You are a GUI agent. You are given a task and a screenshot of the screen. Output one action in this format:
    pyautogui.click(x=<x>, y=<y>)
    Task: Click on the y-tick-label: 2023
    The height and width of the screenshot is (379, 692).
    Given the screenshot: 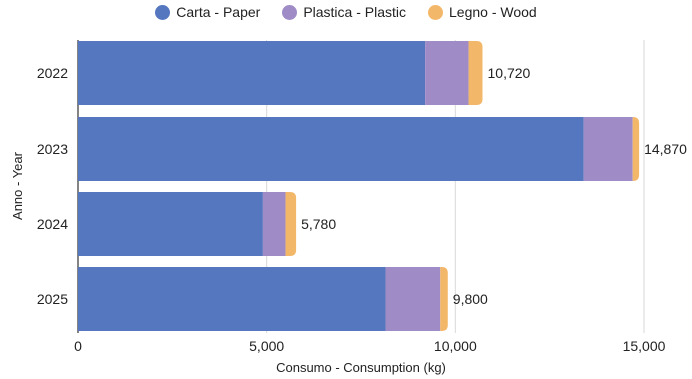 What is the action you would take?
    pyautogui.click(x=52, y=149)
    